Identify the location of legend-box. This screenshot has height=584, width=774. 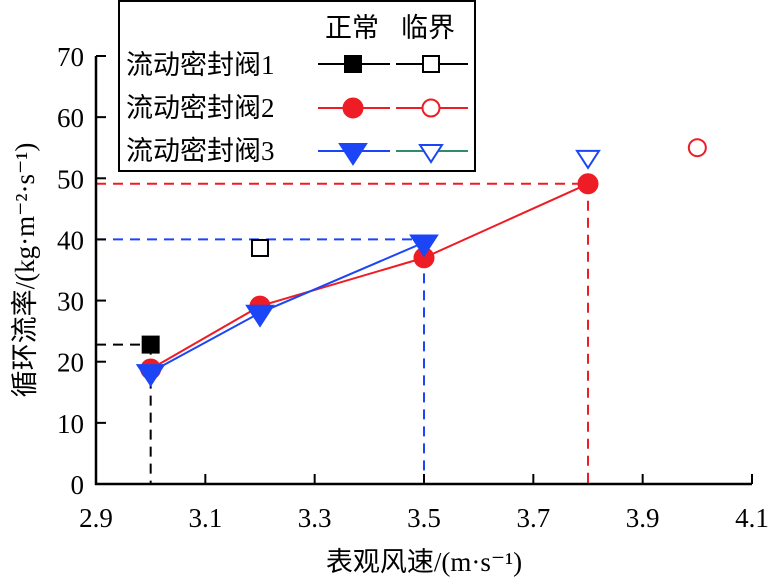
(297, 86).